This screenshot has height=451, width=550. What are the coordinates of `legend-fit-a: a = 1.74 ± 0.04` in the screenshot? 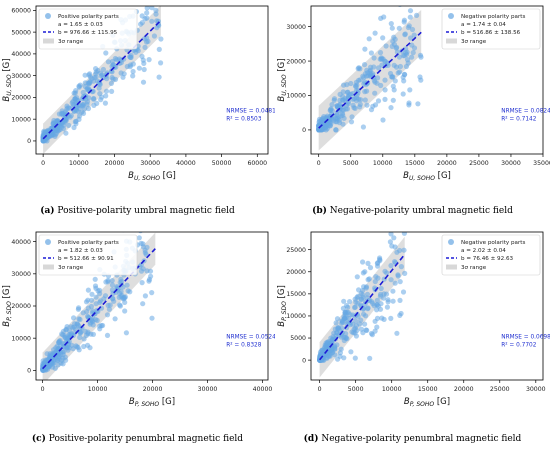 It's located at (483, 25).